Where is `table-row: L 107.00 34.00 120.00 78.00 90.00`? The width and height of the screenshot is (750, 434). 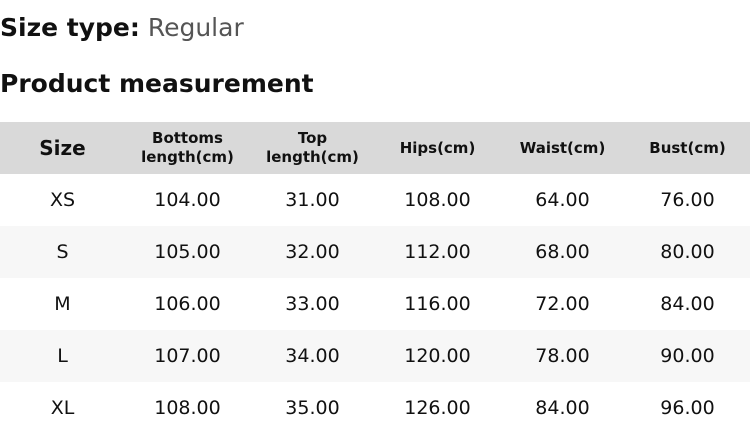 table-row: L 107.00 34.00 120.00 78.00 90.00 is located at coordinates (375, 356).